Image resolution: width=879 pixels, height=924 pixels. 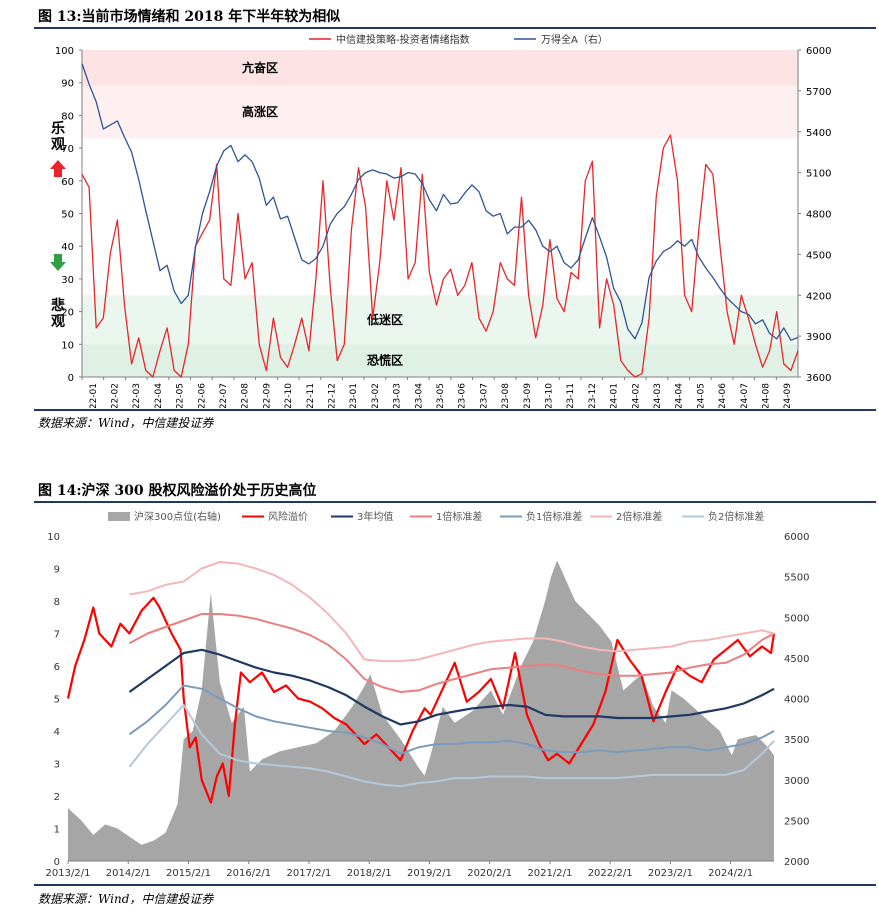 I want to click on x-tick-2014-2-1: 2014/2/1, so click(x=128, y=873).